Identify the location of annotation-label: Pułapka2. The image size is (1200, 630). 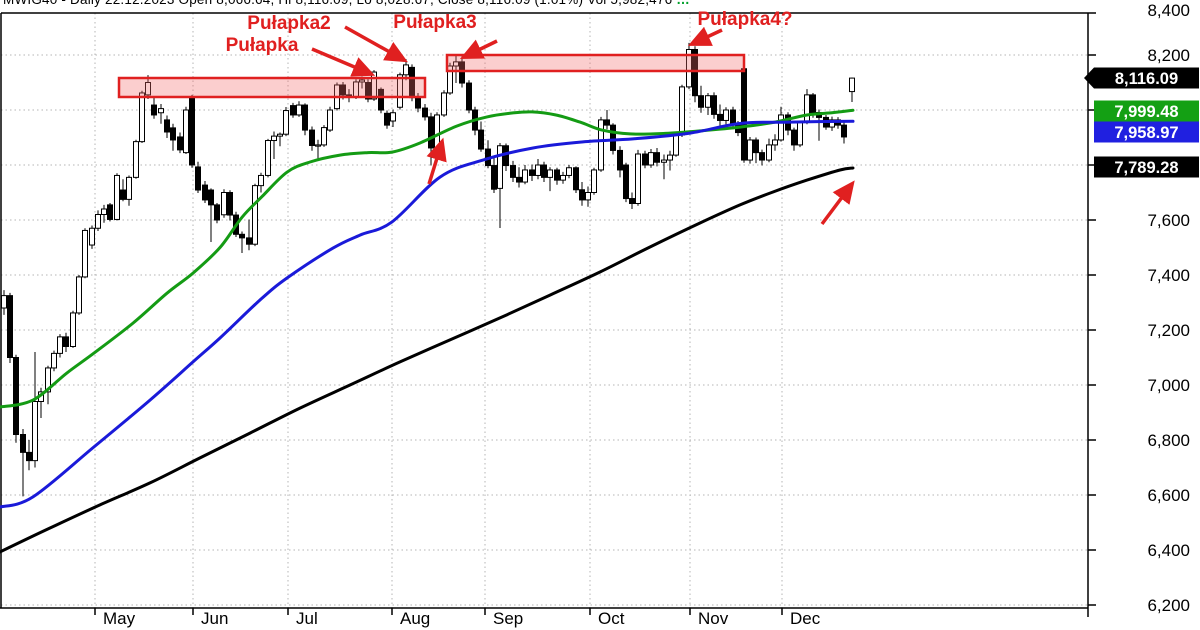
(288, 23).